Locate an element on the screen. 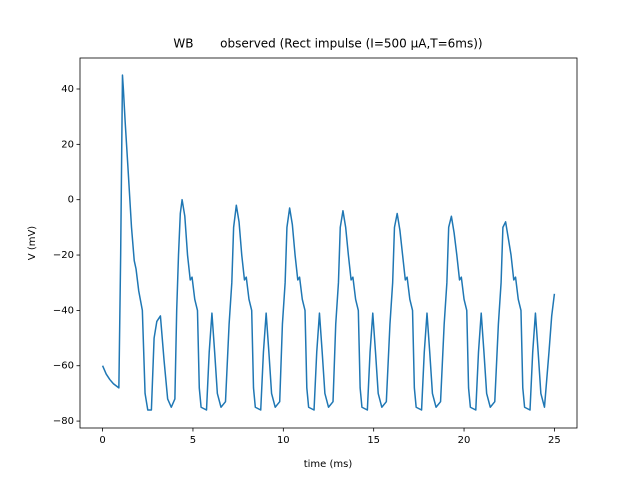  y-tick-label: −80 is located at coordinates (63, 421).